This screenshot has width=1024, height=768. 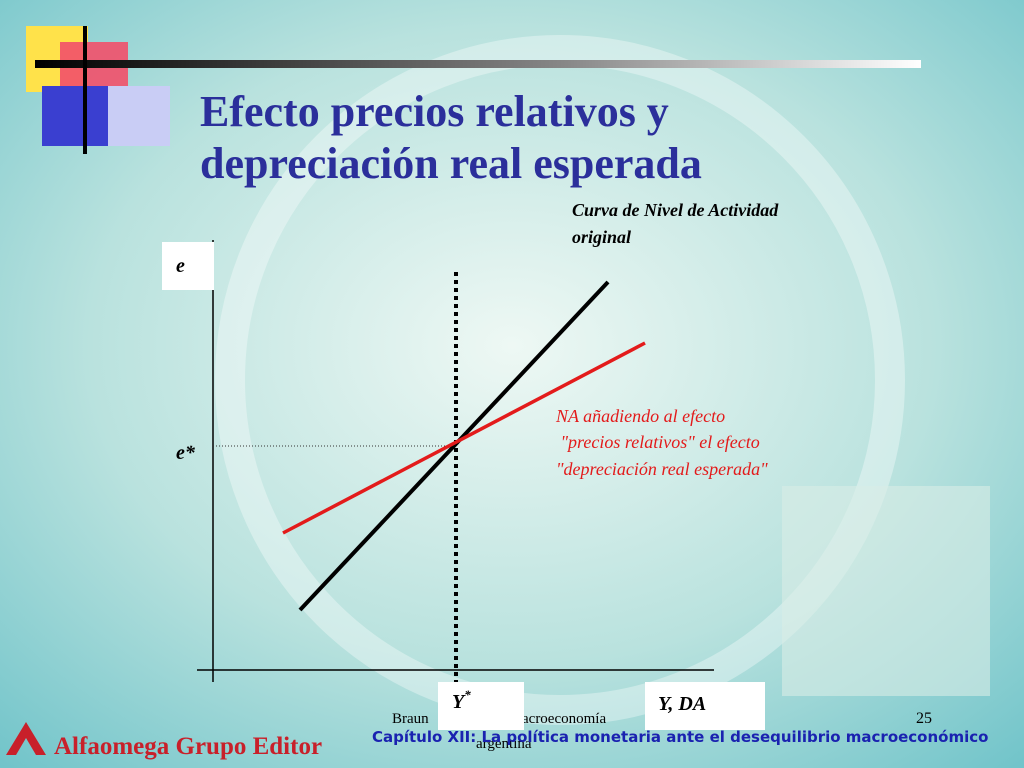 I want to click on x-axis-label: Y, DA, so click(x=682, y=704).